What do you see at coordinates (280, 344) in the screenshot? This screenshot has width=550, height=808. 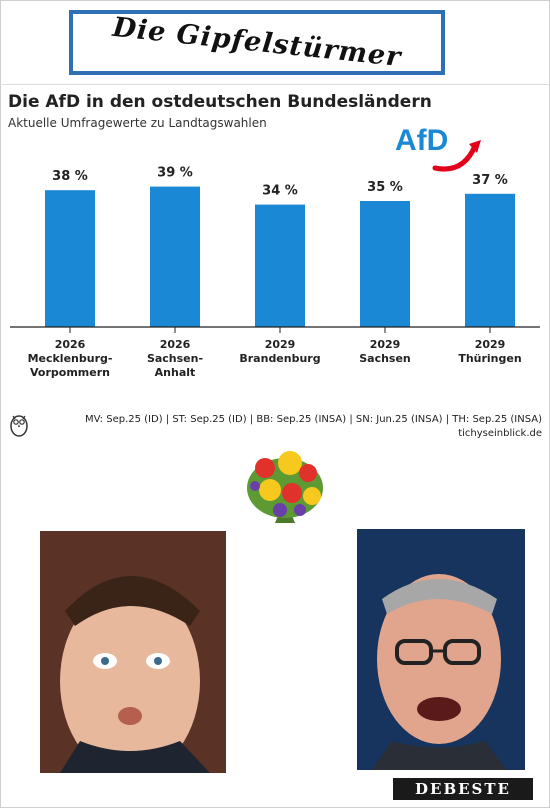 I see `x-tick-label-2-0: 2029` at bounding box center [280, 344].